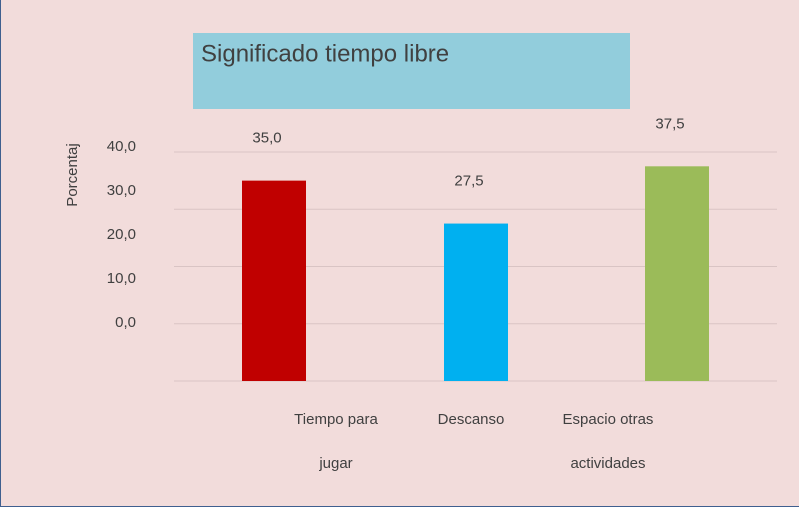  What do you see at coordinates (72, 174) in the screenshot?
I see `y-axis-label: Porcentaj` at bounding box center [72, 174].